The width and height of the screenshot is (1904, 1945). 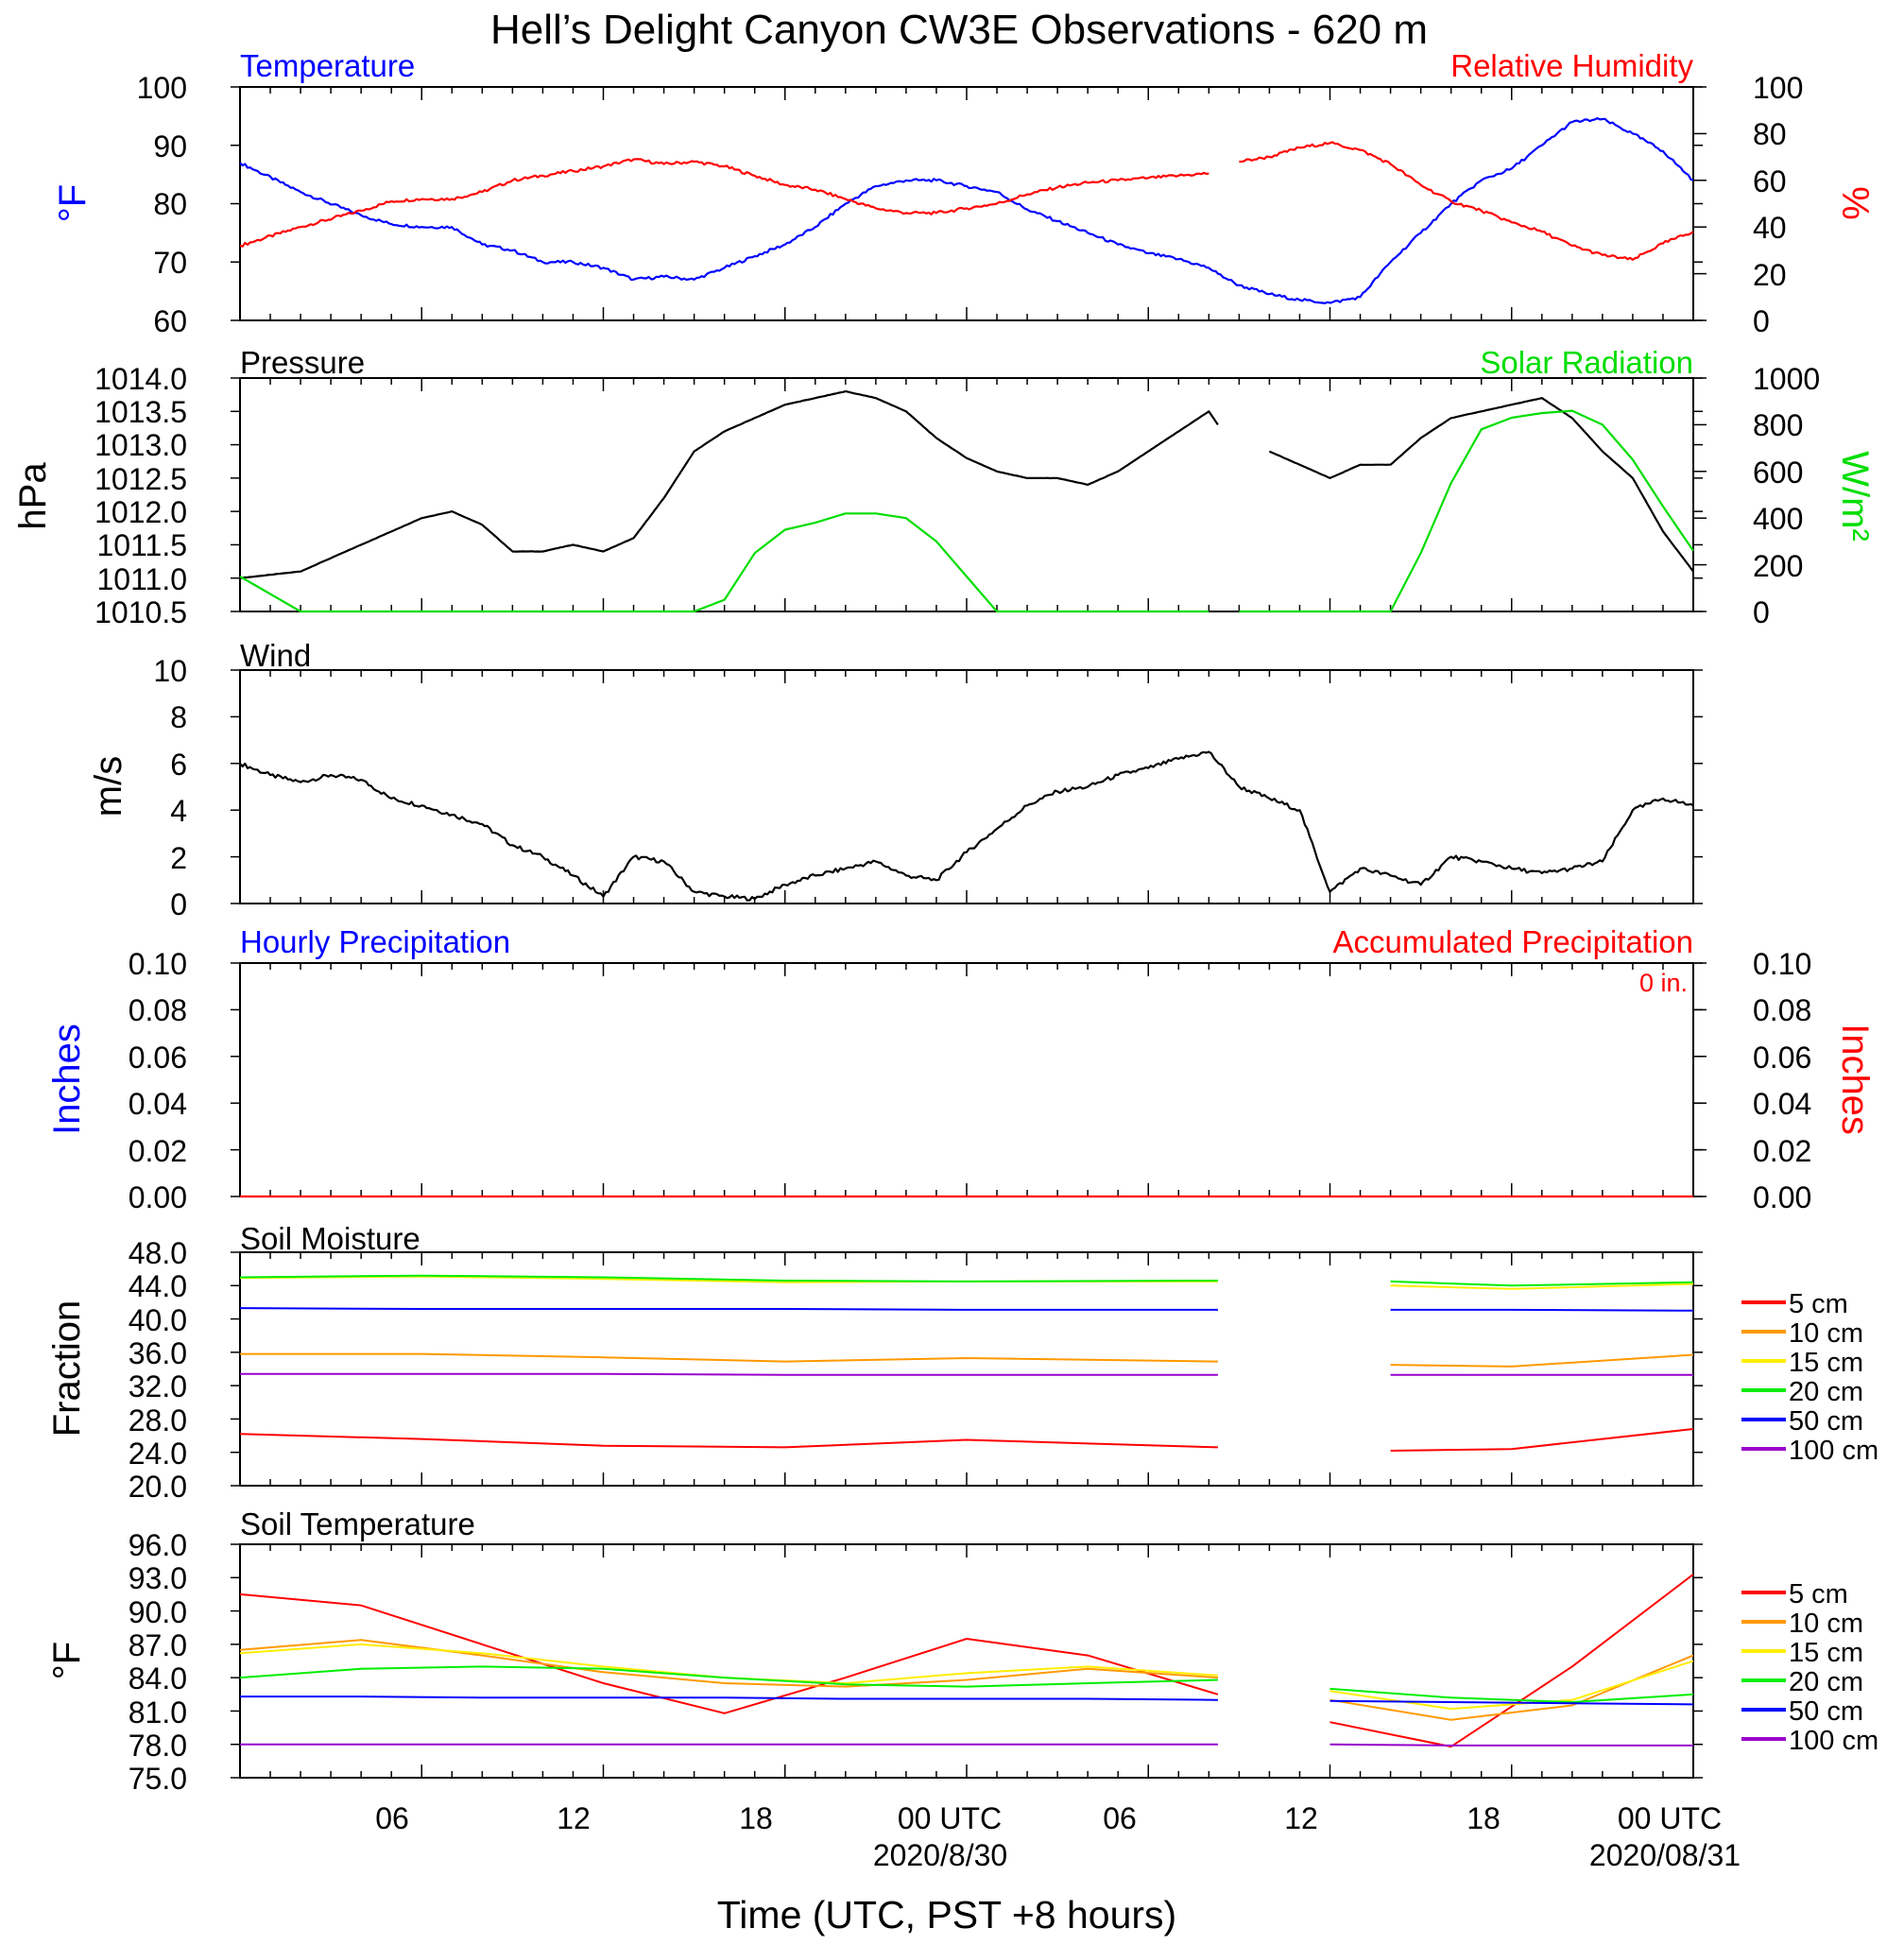 What do you see at coordinates (158, 1420) in the screenshot?
I see `y-tick-label: 28.0` at bounding box center [158, 1420].